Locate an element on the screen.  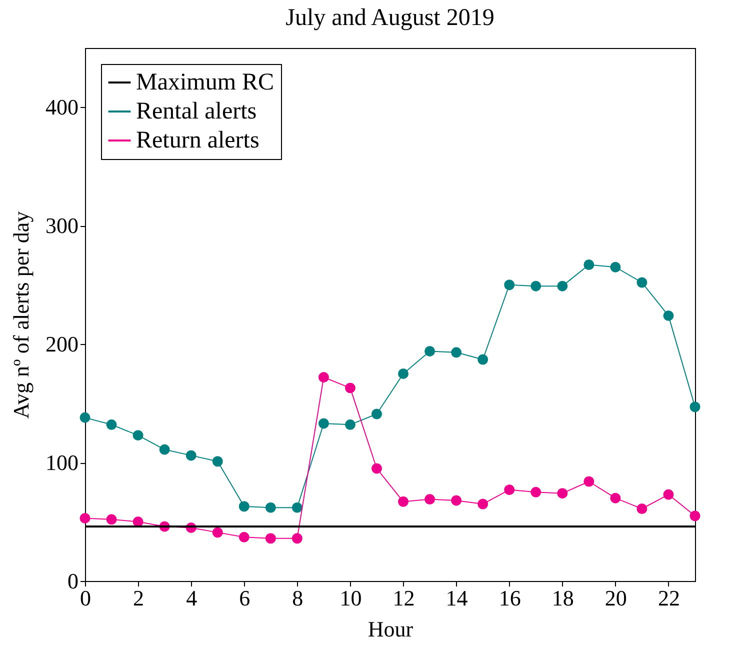
x-tick-label: 8 is located at coordinates (298, 598).